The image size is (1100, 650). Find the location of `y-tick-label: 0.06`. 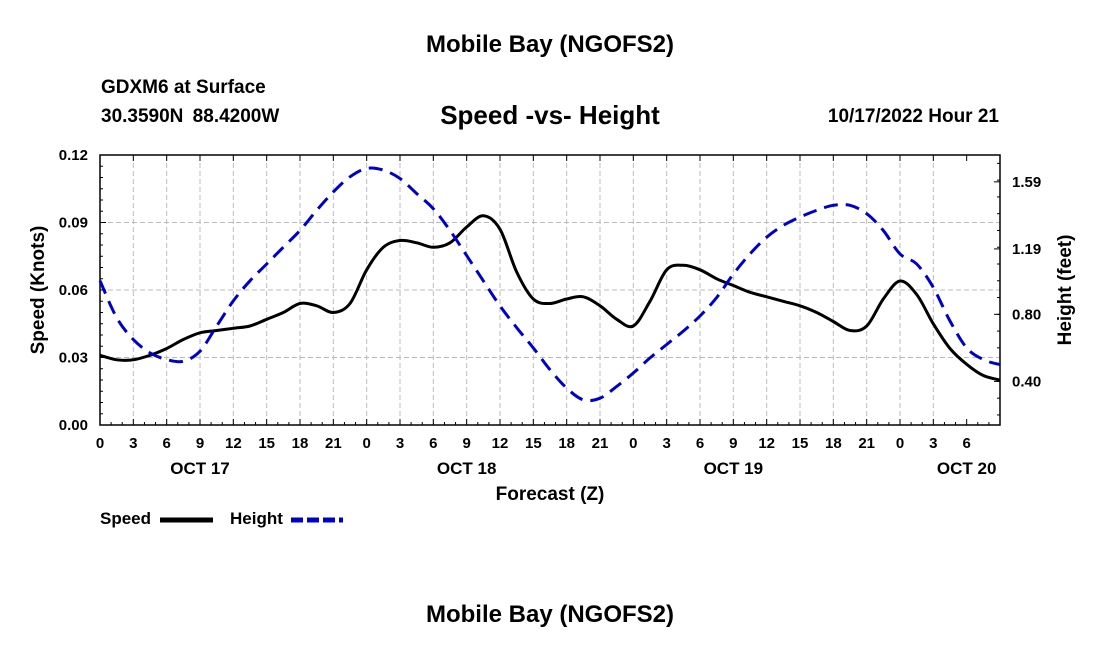

y-tick-label: 0.06 is located at coordinates (73, 290).